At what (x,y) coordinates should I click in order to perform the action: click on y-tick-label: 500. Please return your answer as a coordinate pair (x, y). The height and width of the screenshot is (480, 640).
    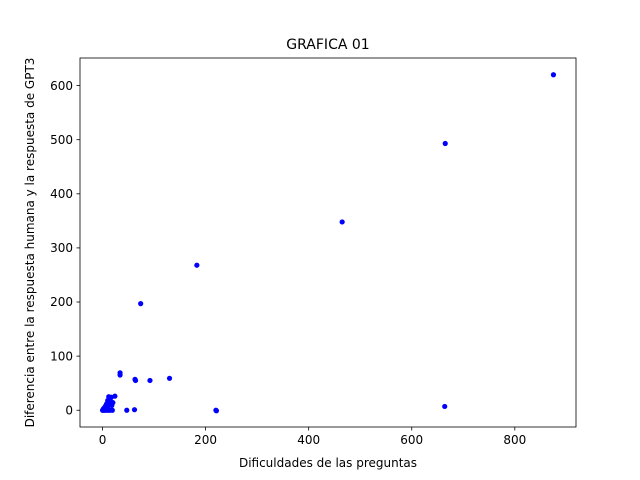
    Looking at the image, I should click on (61, 140).